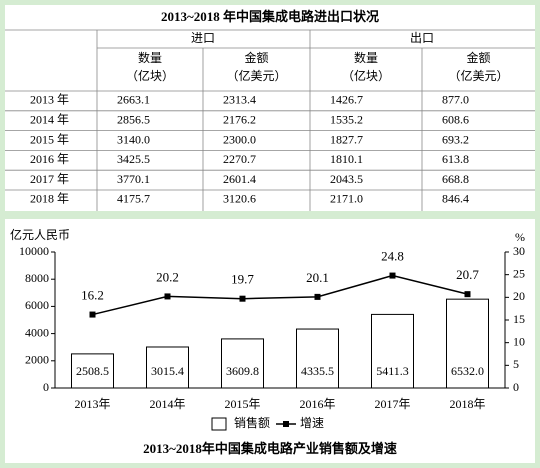  Describe the element at coordinates (34, 251) in the screenshot. I see `y-tick-label: 10000` at that location.